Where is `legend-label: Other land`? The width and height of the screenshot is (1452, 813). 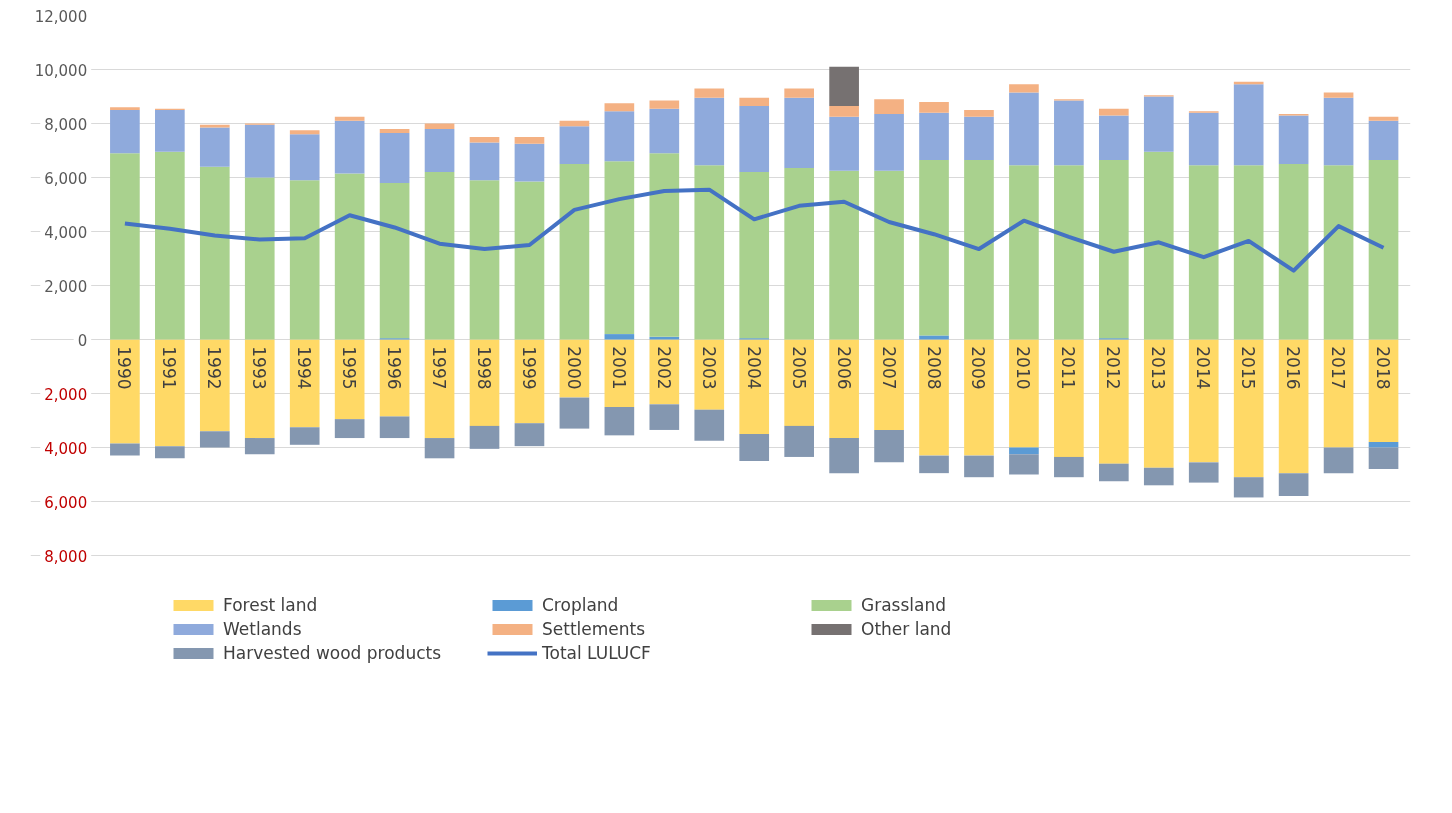 legend-label: Other land is located at coordinates (907, 629).